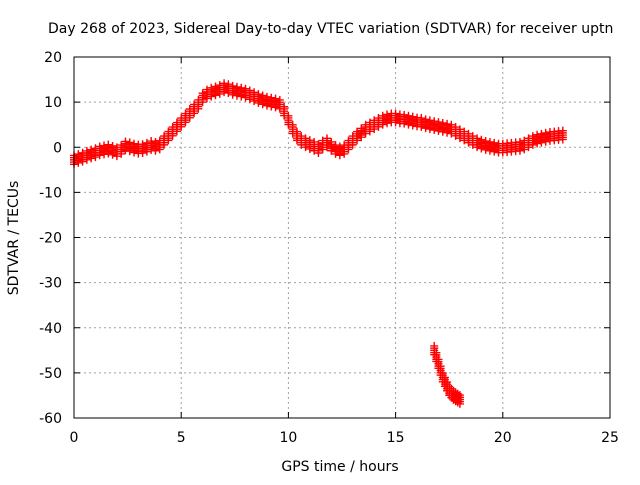 The height and width of the screenshot is (485, 640). I want to click on y-tick-label: 10, so click(53, 103).